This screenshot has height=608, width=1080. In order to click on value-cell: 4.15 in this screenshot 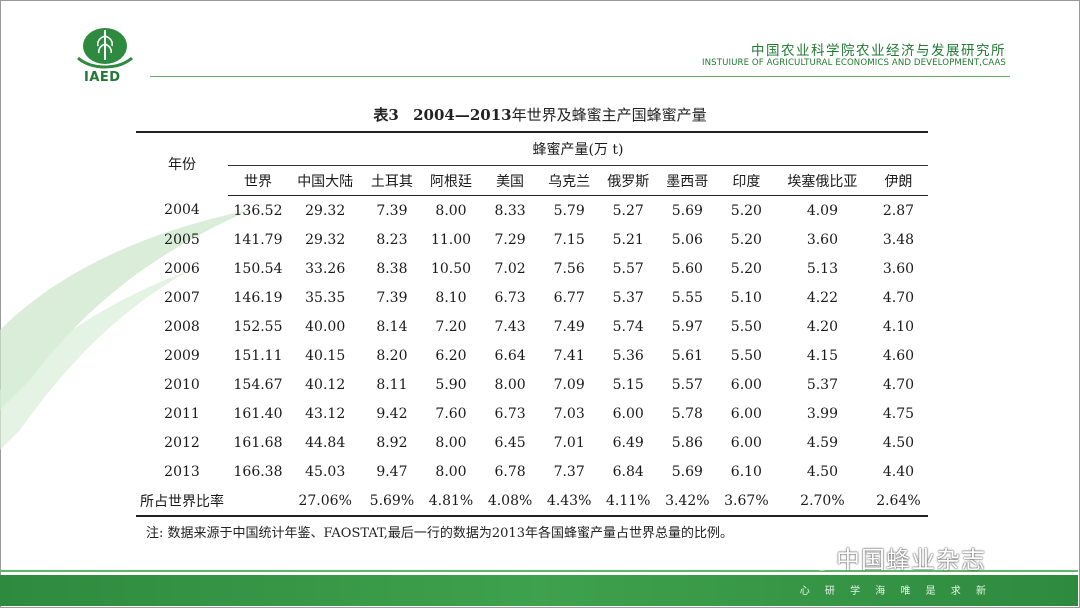, I will do `click(822, 355)`.